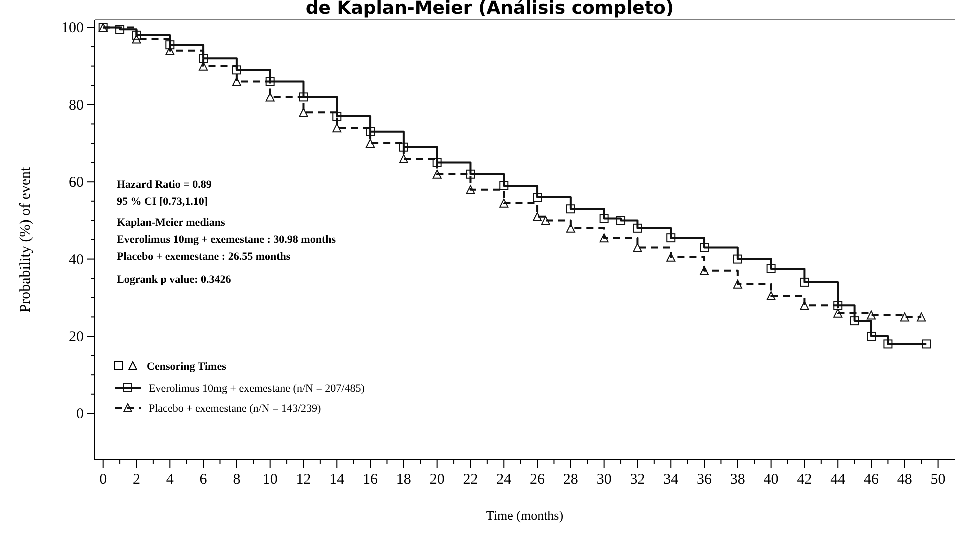 This screenshot has height=540, width=980. What do you see at coordinates (738, 480) in the screenshot?
I see `x-tick-label: 38` at bounding box center [738, 480].